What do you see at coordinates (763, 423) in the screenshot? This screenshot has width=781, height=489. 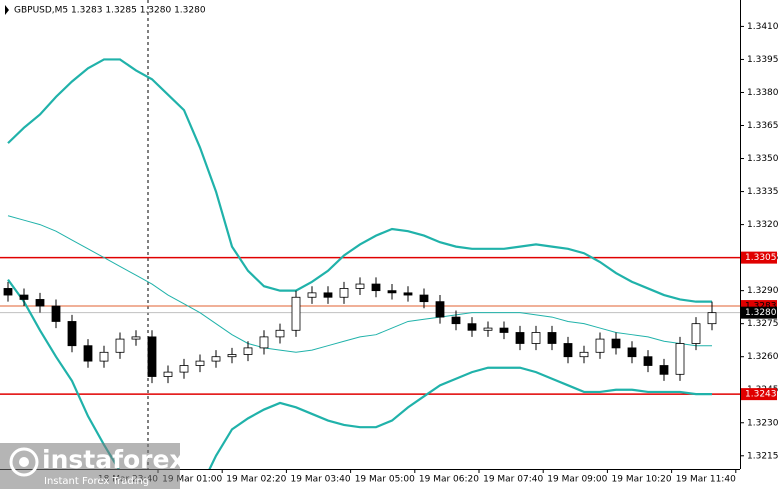 I see `y-tick-label: 1.3230` at bounding box center [763, 423].